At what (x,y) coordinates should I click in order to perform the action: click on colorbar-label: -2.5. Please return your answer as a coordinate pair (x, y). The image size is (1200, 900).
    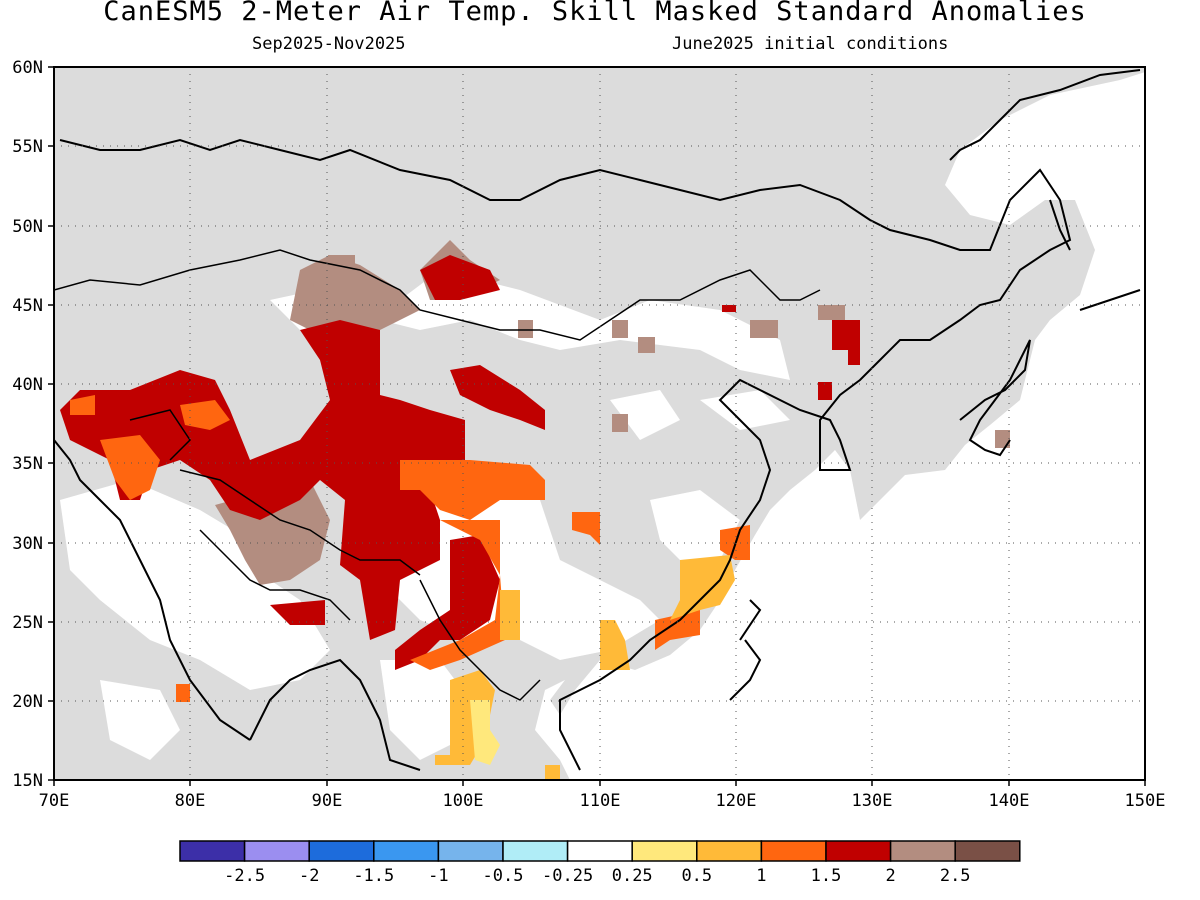
    Looking at the image, I should click on (244, 876).